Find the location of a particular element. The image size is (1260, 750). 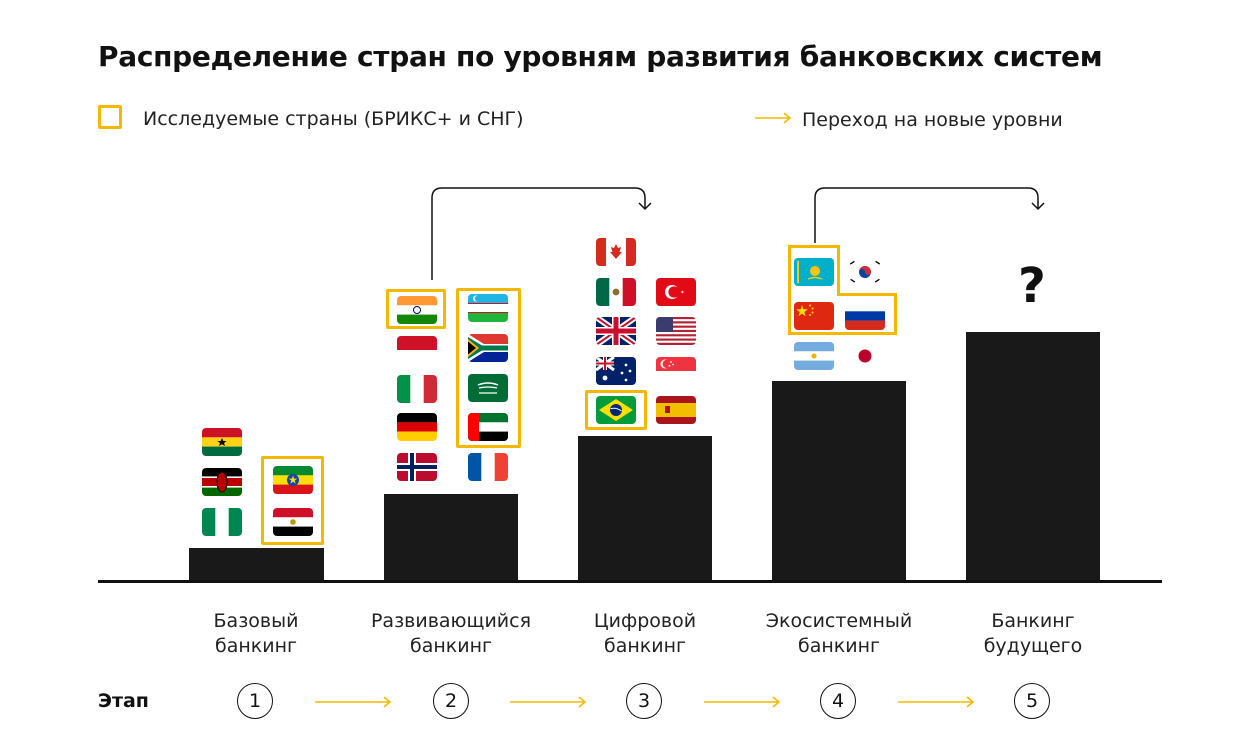

flag-united-kingdom-icon is located at coordinates (616, 331).